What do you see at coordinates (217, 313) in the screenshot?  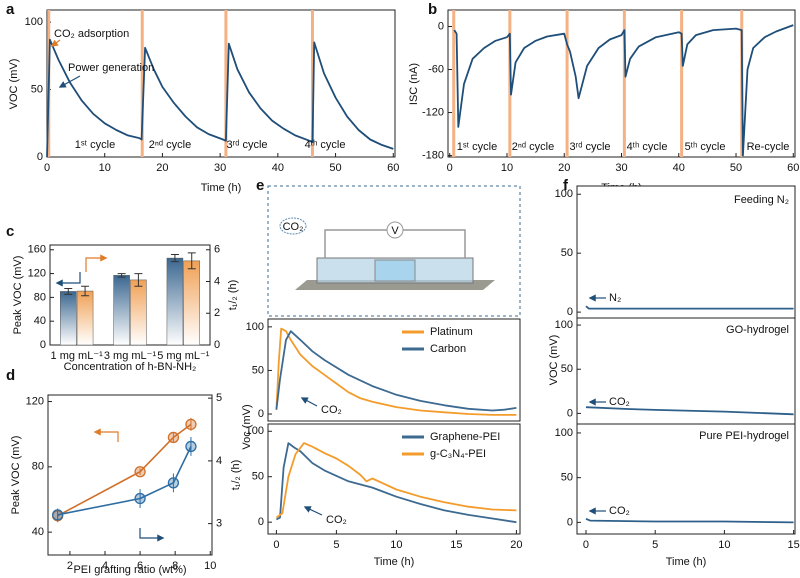 I see `y2-tick-label: 2` at bounding box center [217, 313].